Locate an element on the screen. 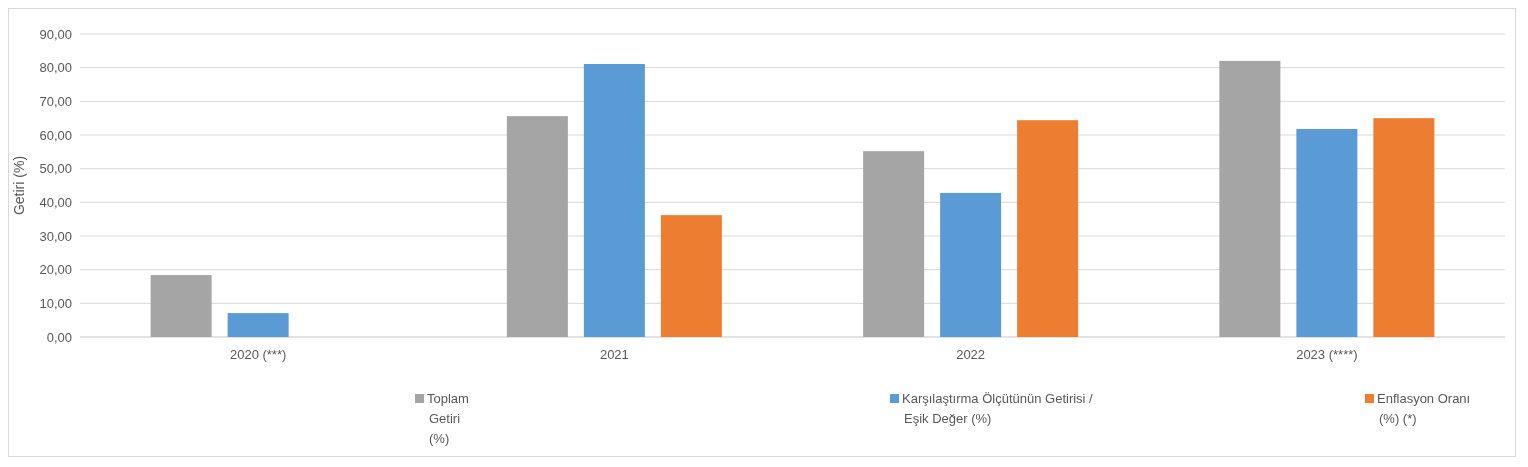  y-tick-label: 60,00 is located at coordinates (55, 135).